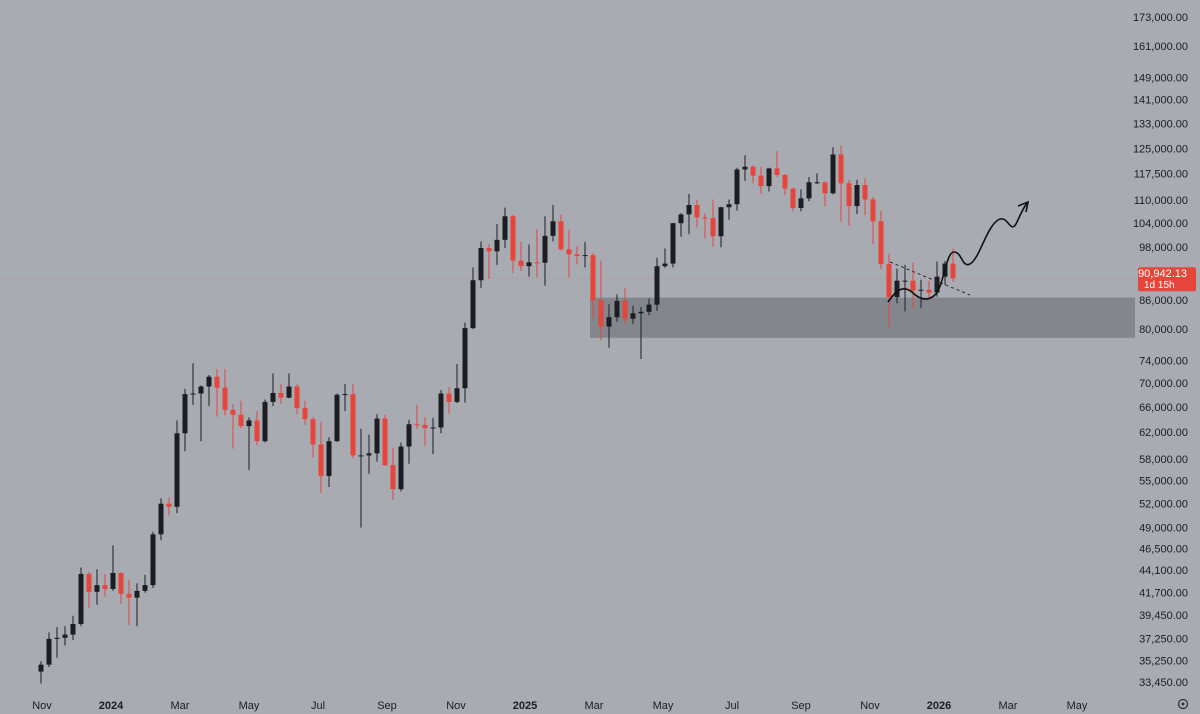 The height and width of the screenshot is (714, 1200). I want to click on gear, so click(1183, 704).